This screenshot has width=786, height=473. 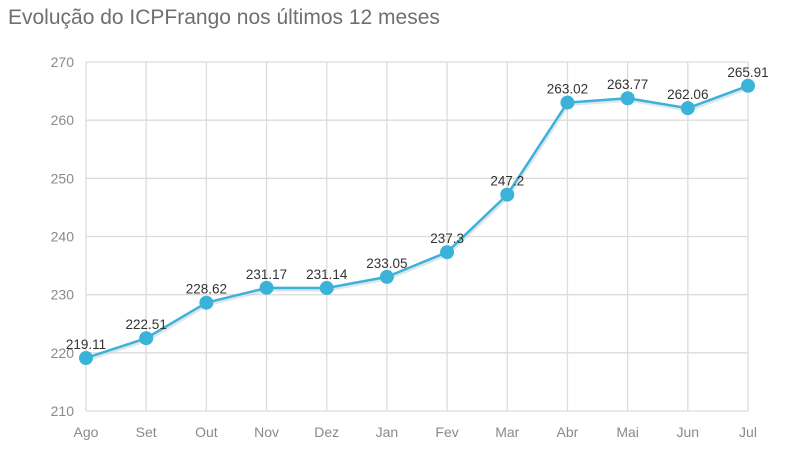 What do you see at coordinates (327, 274) in the screenshot?
I see `data-label: 231.14` at bounding box center [327, 274].